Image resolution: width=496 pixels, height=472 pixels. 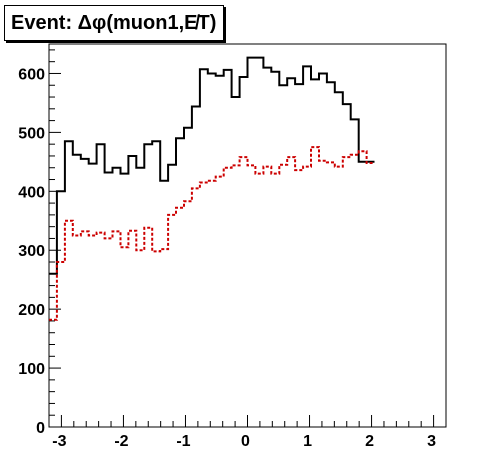 I want to click on x-tick-label: -2, so click(x=121, y=441).